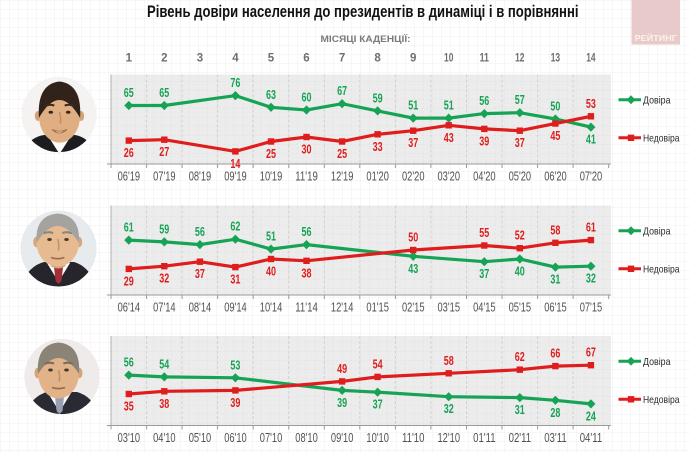 The height and width of the screenshot is (453, 690). Describe the element at coordinates (164, 437) in the screenshot. I see `svg-text: 04'10` at that location.